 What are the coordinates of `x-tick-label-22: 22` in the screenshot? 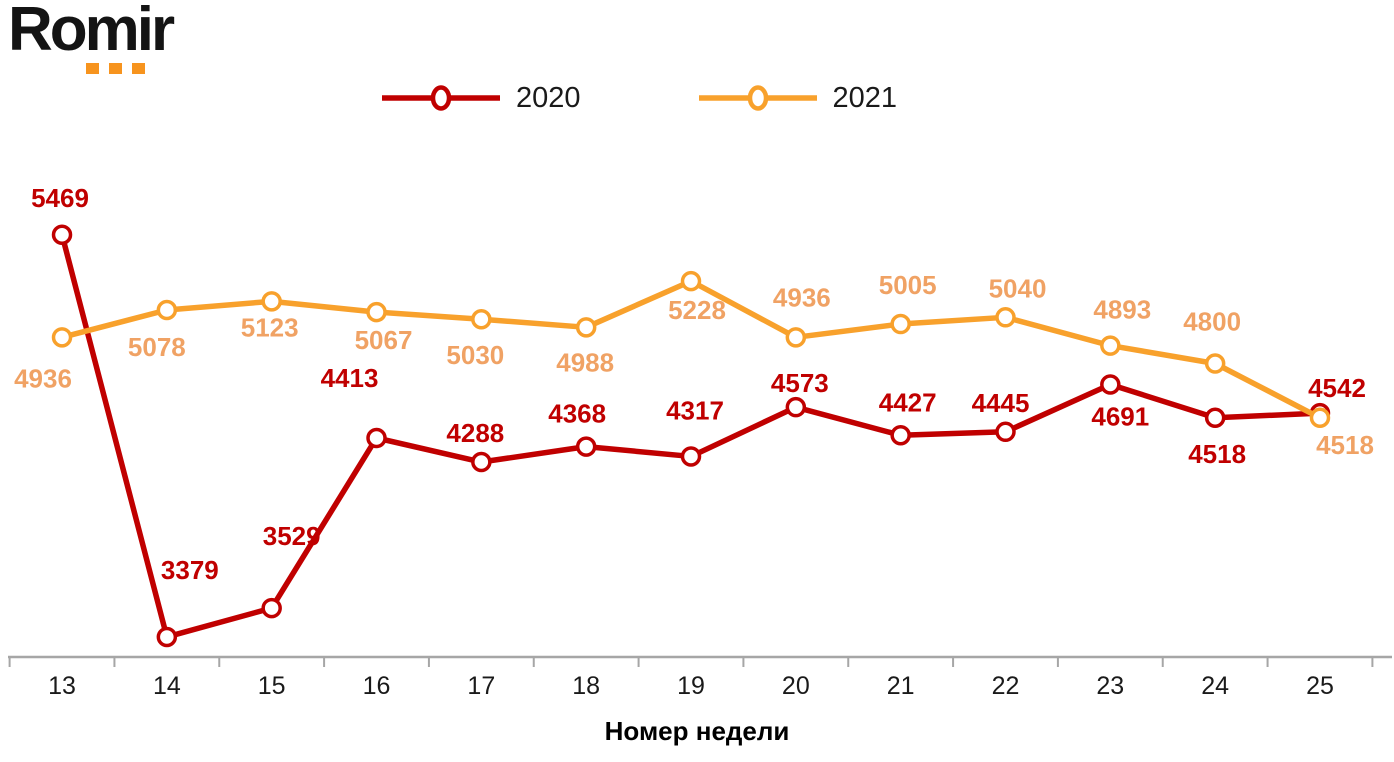 It's located at (1006, 686).